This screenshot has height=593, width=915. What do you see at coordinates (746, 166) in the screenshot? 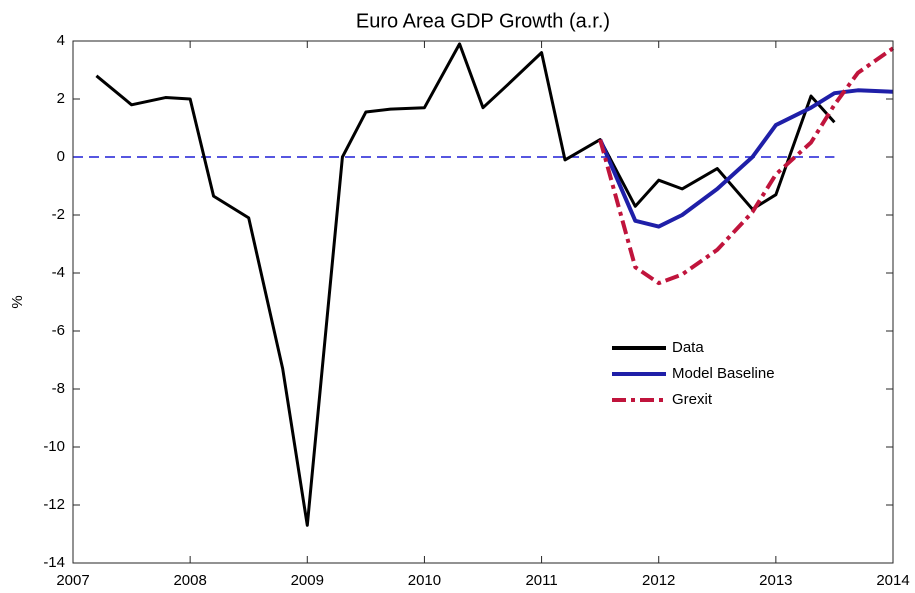
I see `series-line` at bounding box center [746, 166].